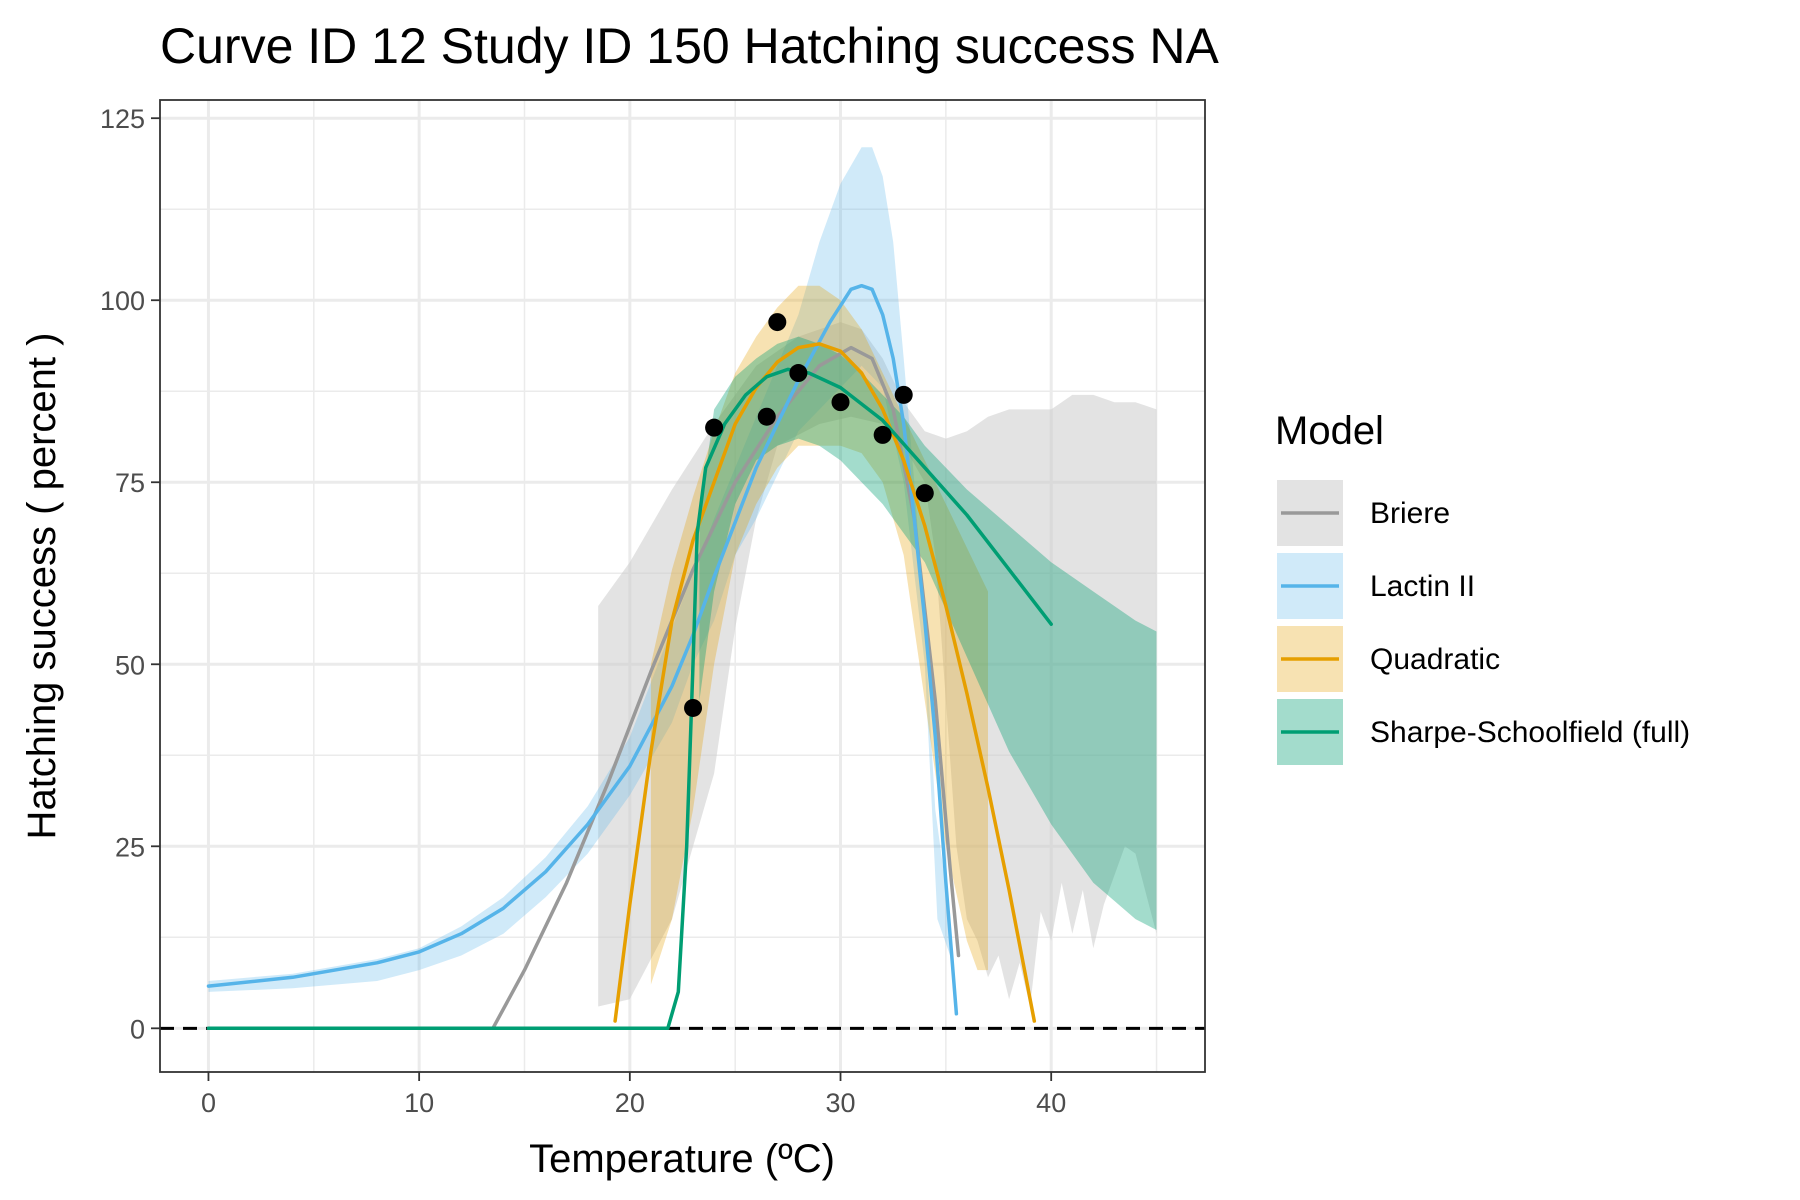  What do you see at coordinates (1410, 513) in the screenshot?
I see `legend-label: Briere` at bounding box center [1410, 513].